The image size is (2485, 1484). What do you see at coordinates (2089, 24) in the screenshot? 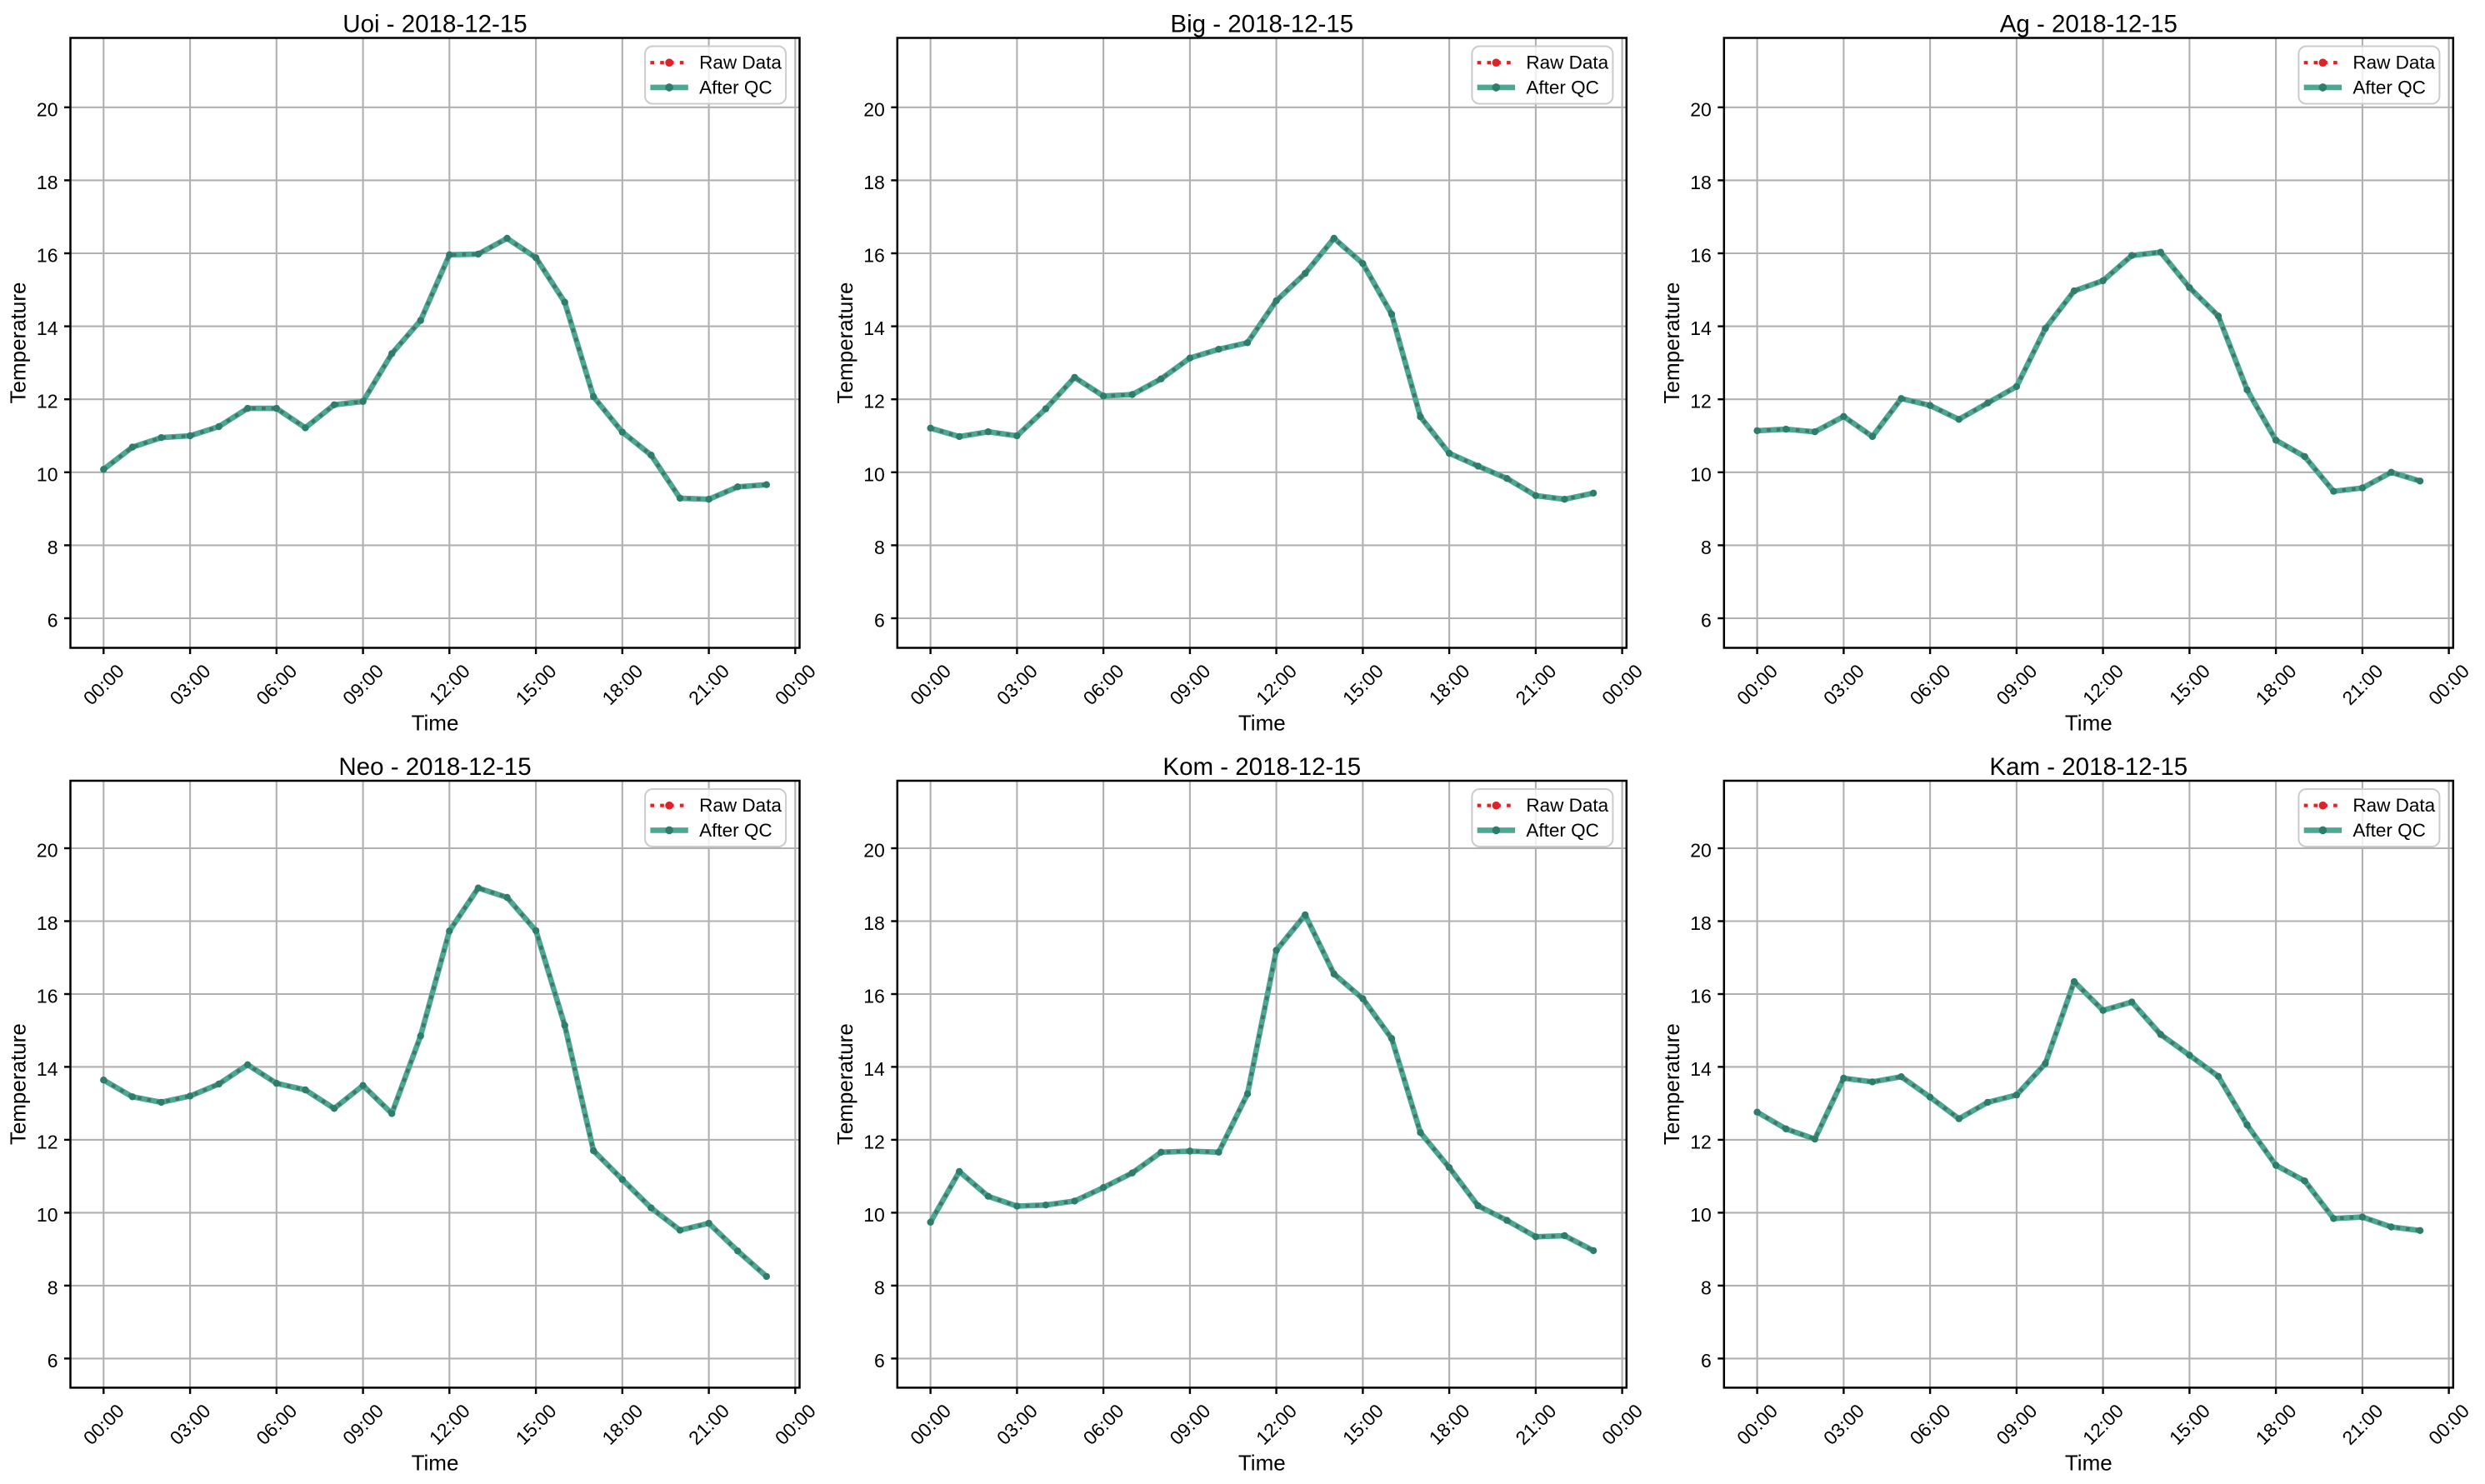
I see `svg-text: Ag - 2018-12-15` at bounding box center [2089, 24].